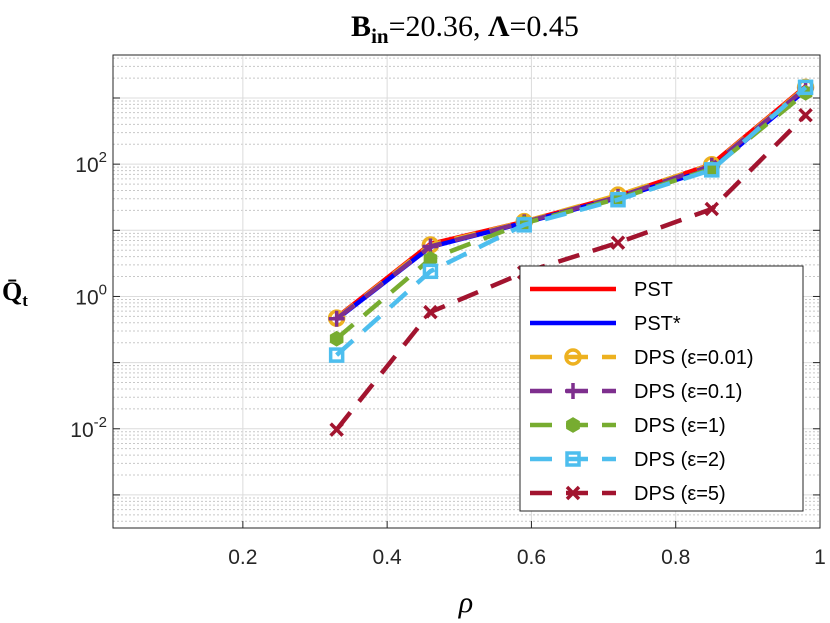 This screenshot has width=830, height=623. I want to click on legend-item: PST*, so click(605, 324).